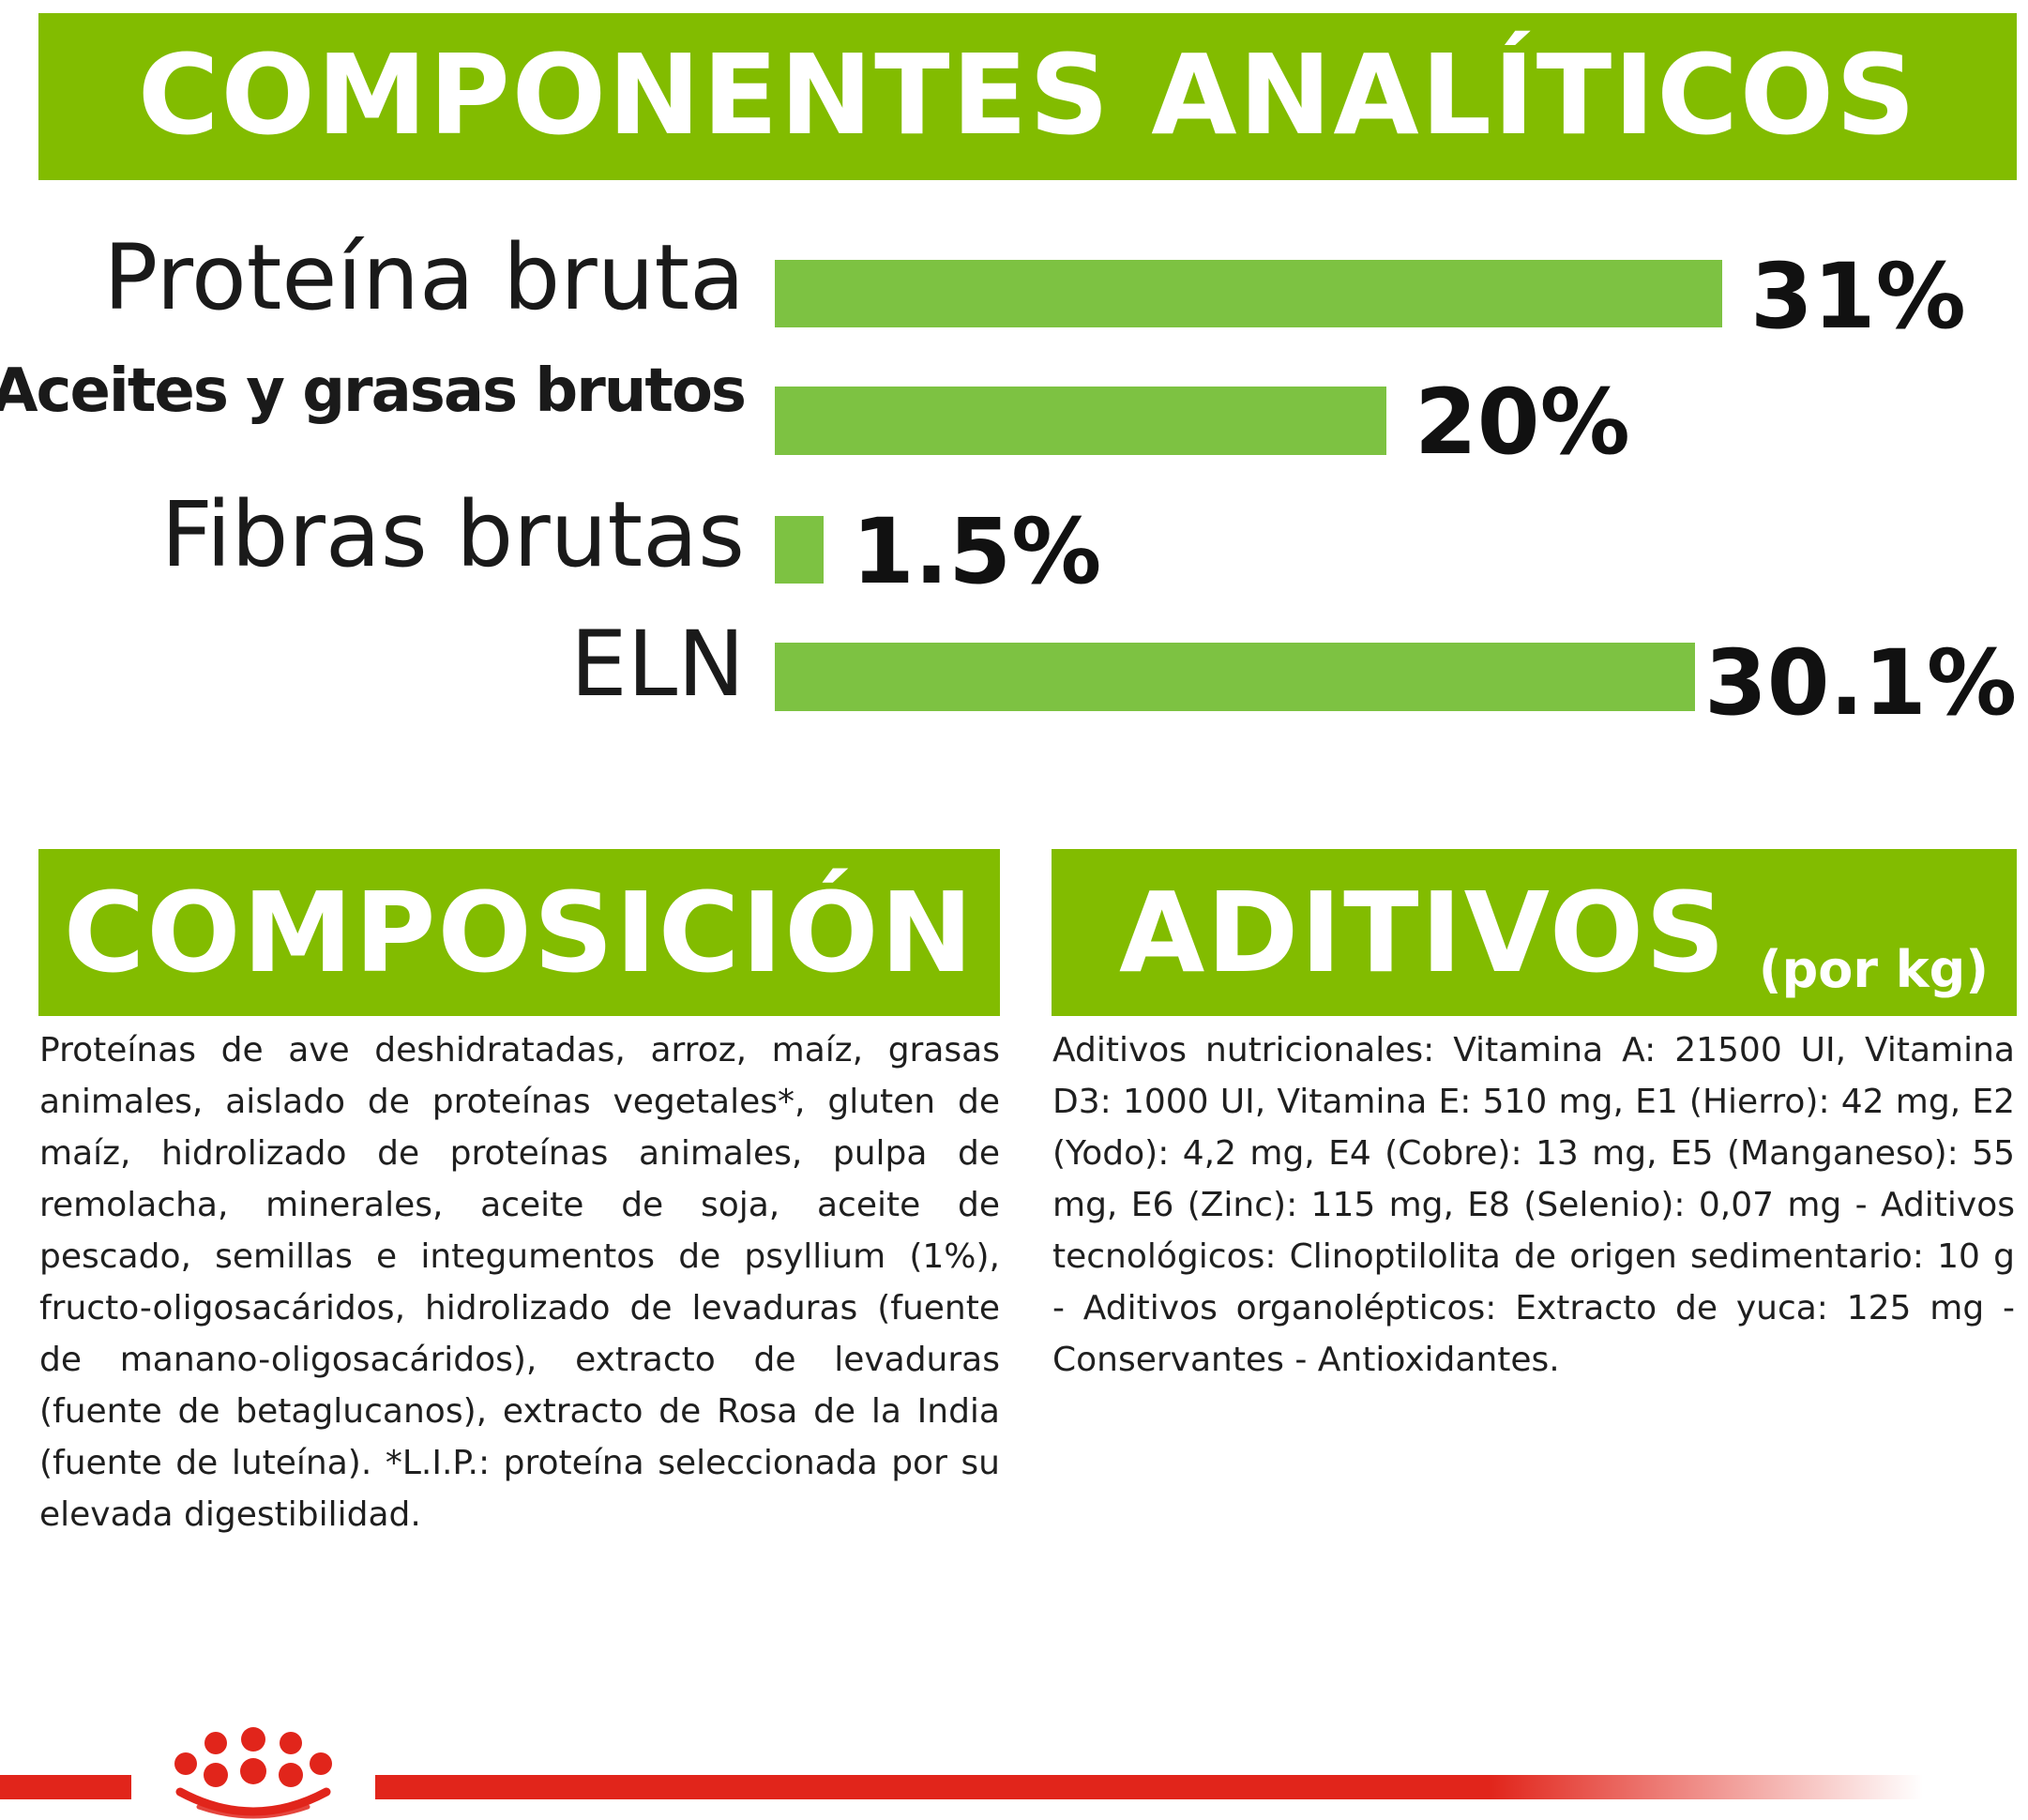 The width and height of the screenshot is (2028, 1820). Describe the element at coordinates (1860, 683) in the screenshot. I see `analytic-value-eln: 30.1%` at that location.